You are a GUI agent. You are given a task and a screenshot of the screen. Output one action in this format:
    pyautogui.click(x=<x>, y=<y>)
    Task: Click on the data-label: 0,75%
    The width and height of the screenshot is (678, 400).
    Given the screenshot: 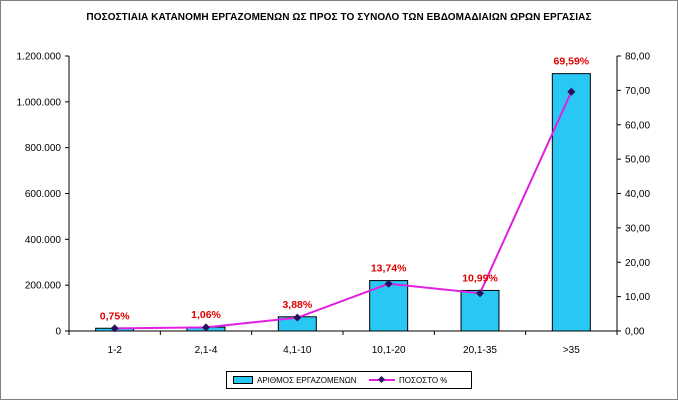 What is the action you would take?
    pyautogui.click(x=115, y=316)
    